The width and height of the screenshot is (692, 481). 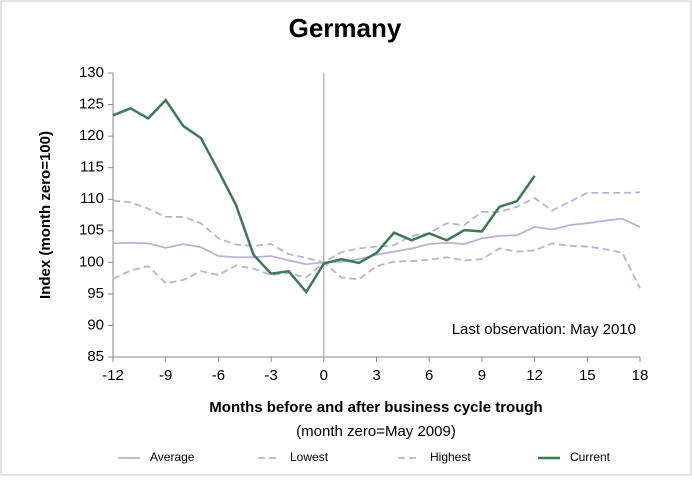 I want to click on y-tick-label: 85, so click(x=95, y=356).